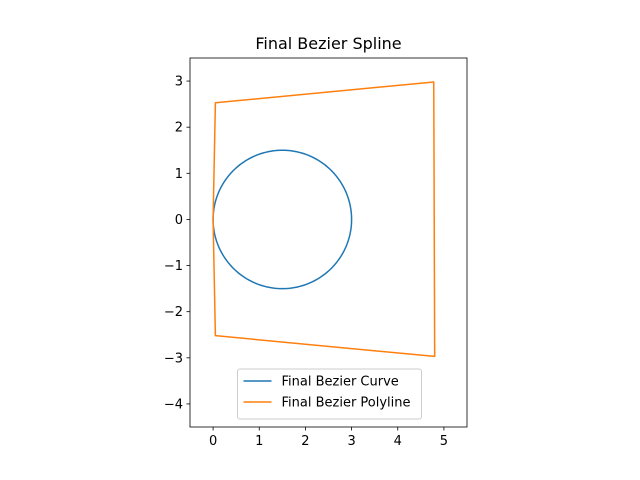 Image resolution: width=640 pixels, height=480 pixels. What do you see at coordinates (173, 404) in the screenshot?
I see `y-tick-label: −4` at bounding box center [173, 404].